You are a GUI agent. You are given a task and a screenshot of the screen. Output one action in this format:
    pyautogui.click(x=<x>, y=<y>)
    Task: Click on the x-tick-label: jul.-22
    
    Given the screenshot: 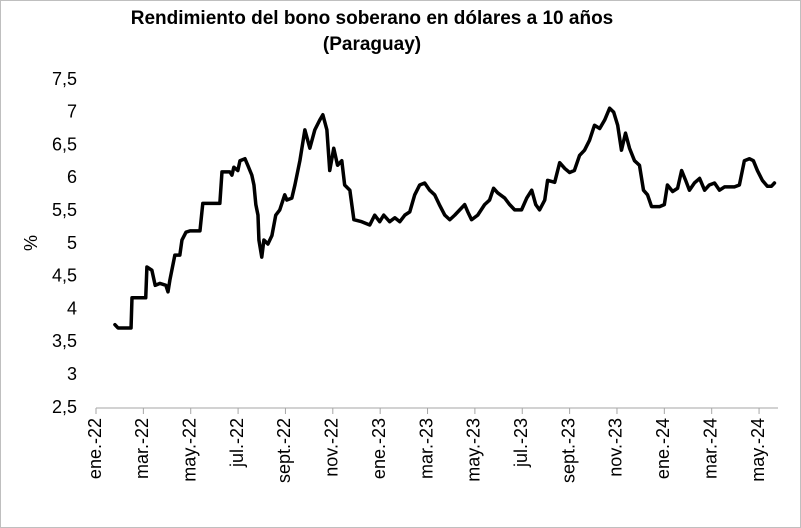 What is the action you would take?
    pyautogui.click(x=237, y=443)
    